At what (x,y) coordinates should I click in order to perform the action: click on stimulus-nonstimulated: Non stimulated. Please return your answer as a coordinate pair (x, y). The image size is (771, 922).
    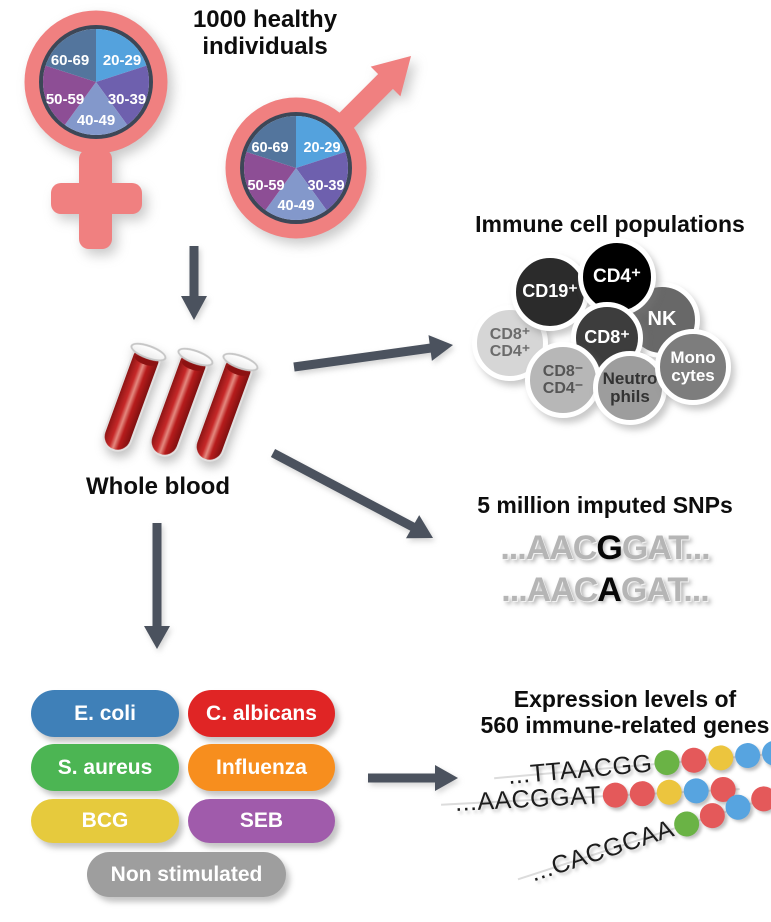
    Looking at the image, I should click on (186, 874).